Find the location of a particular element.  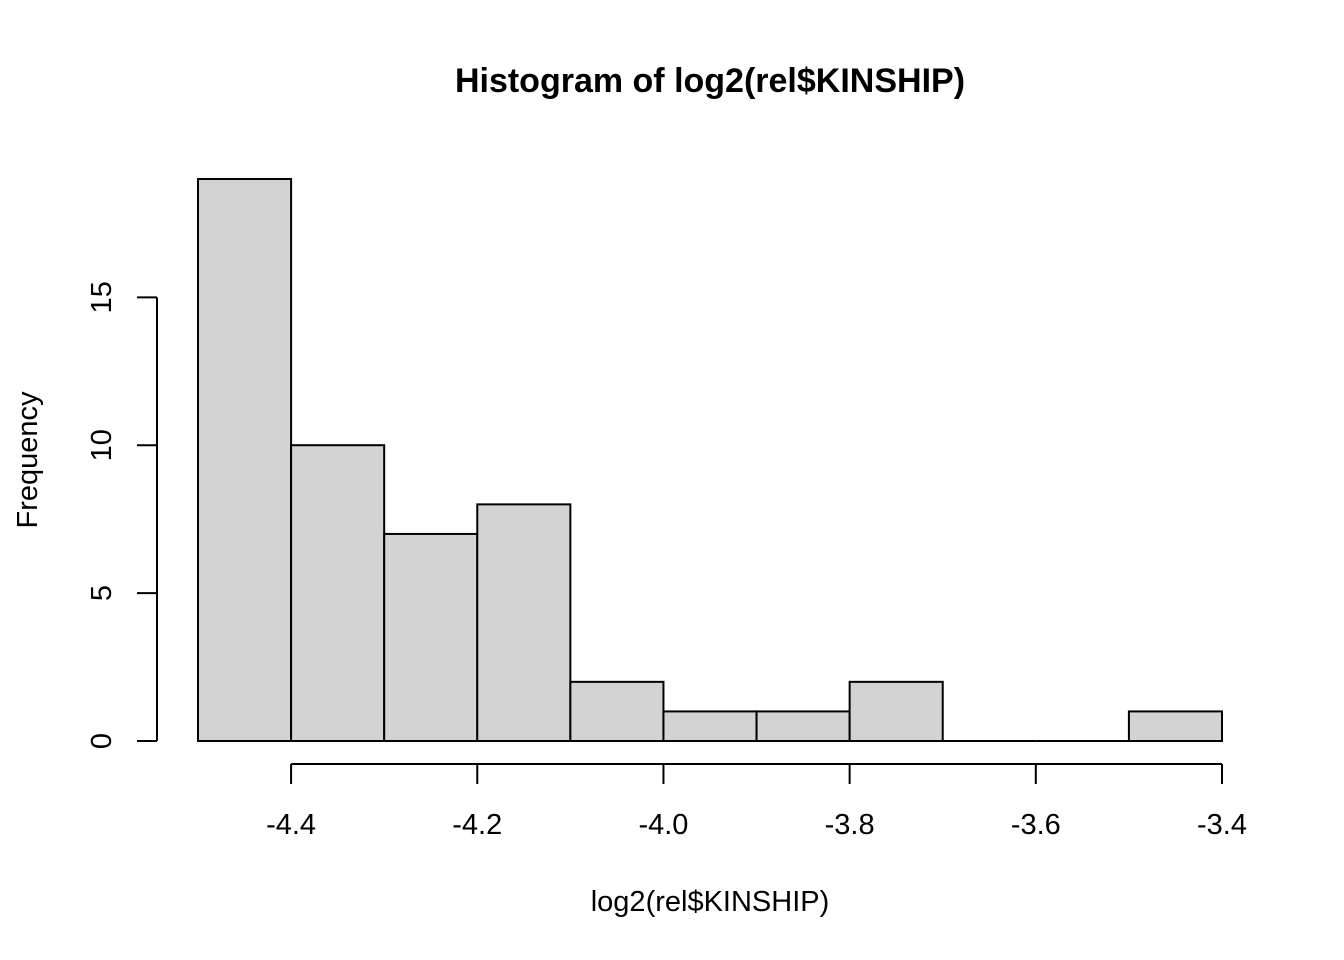

x-tick-label-5: -3.4 is located at coordinates (1222, 825).